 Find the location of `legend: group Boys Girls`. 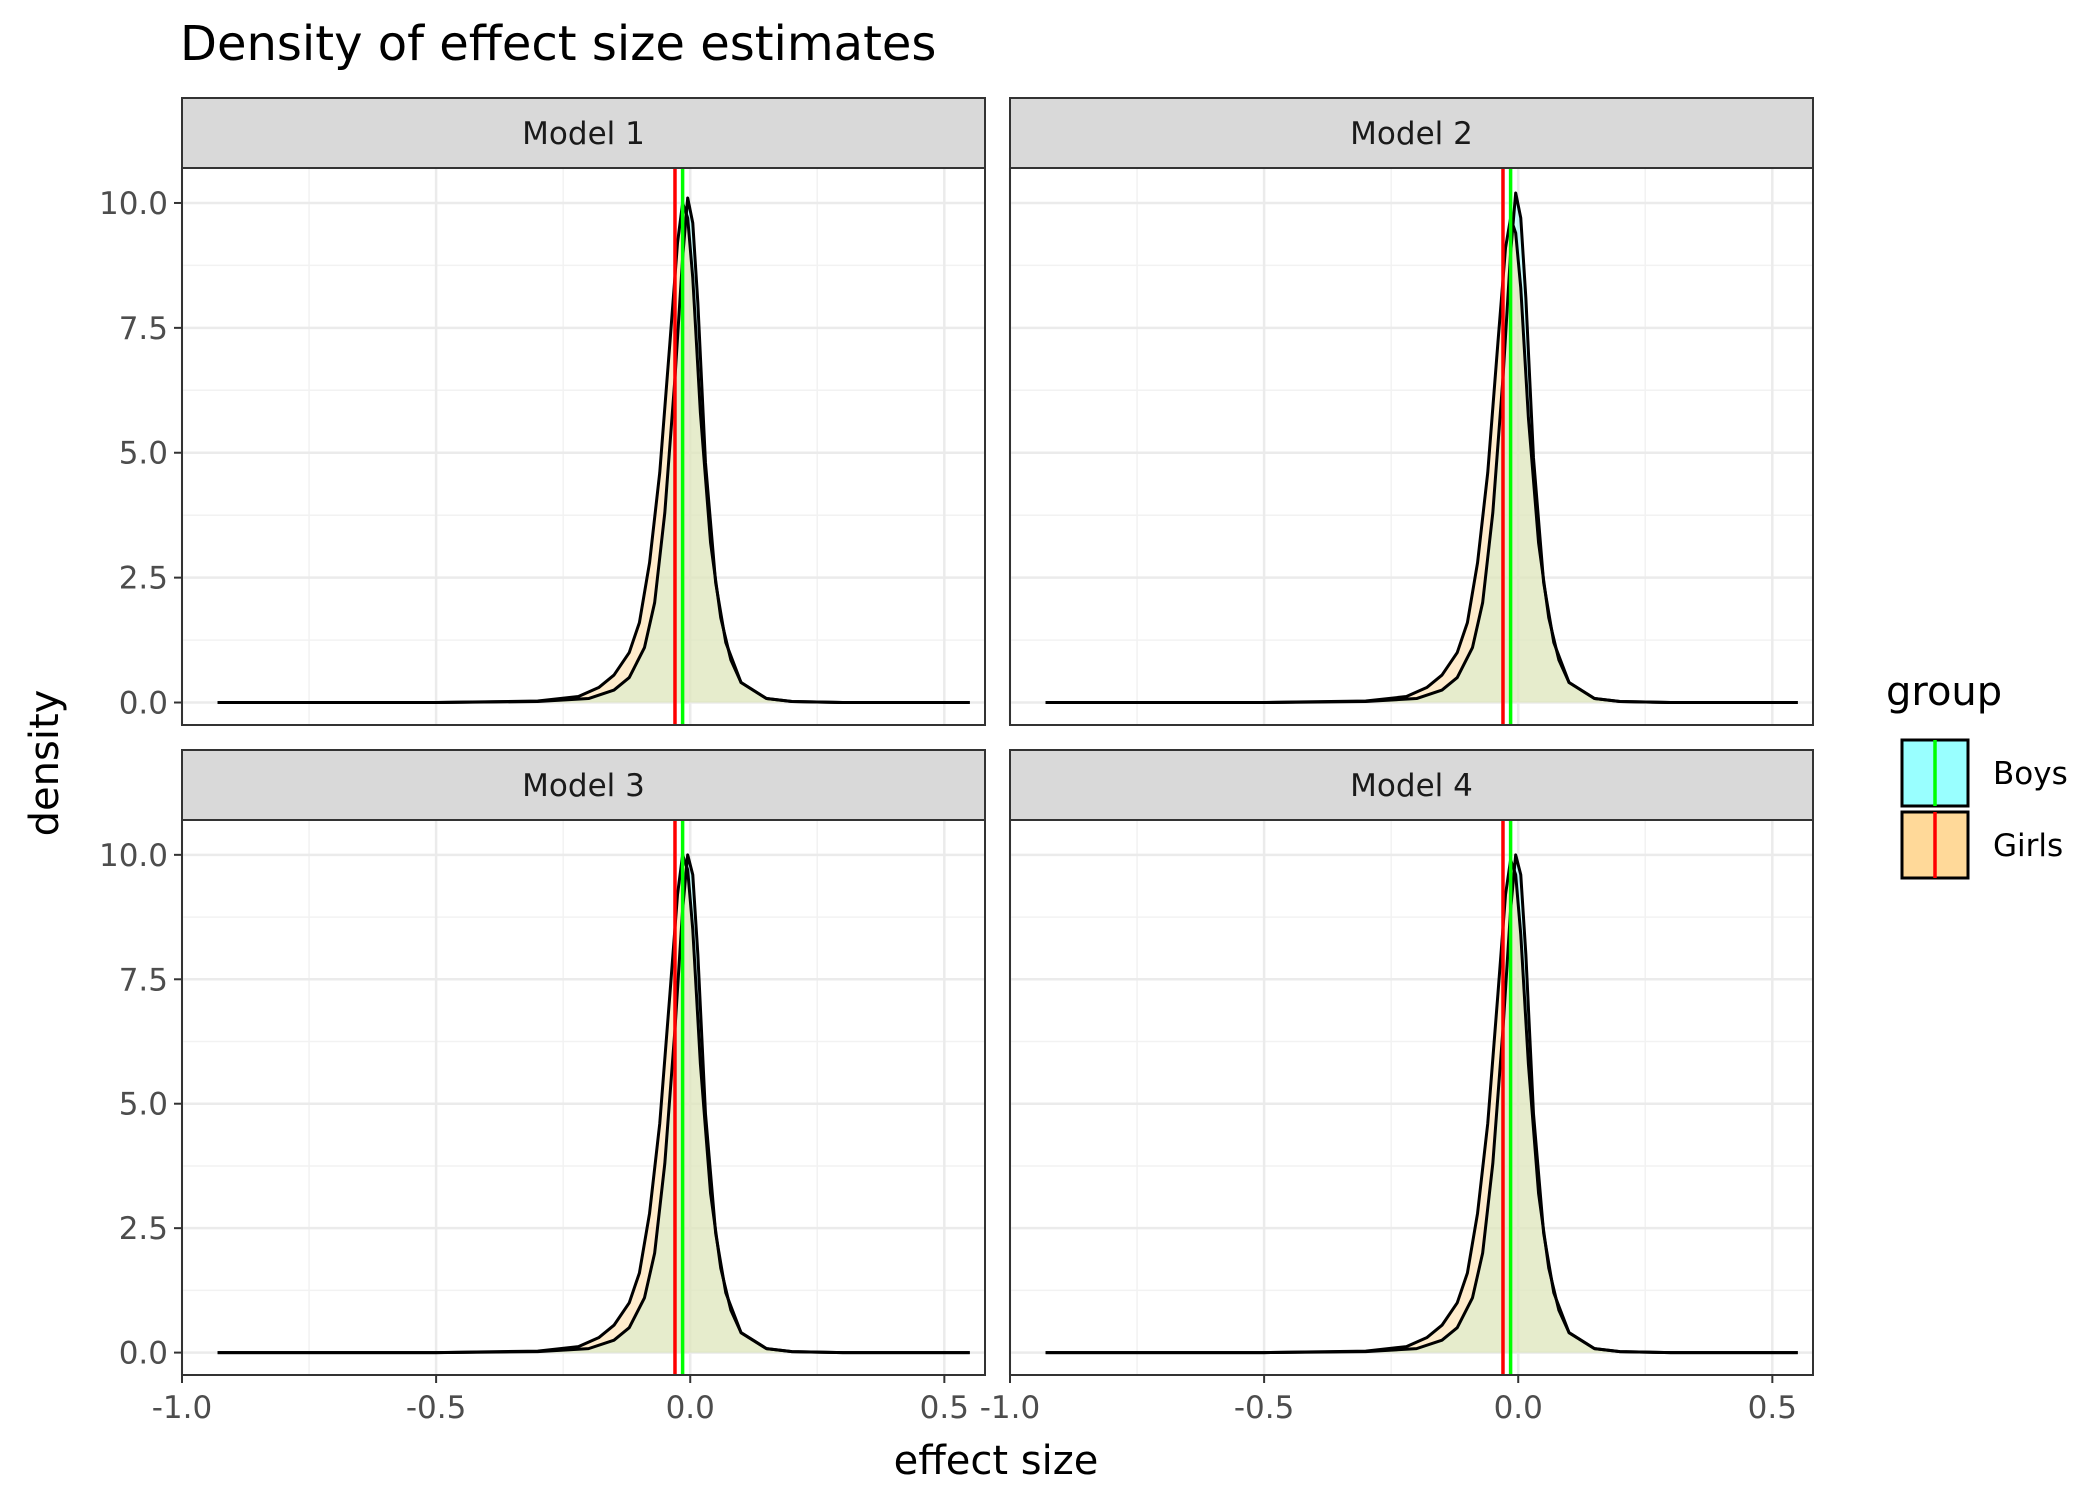

legend: group Boys Girls is located at coordinates (1977, 774).